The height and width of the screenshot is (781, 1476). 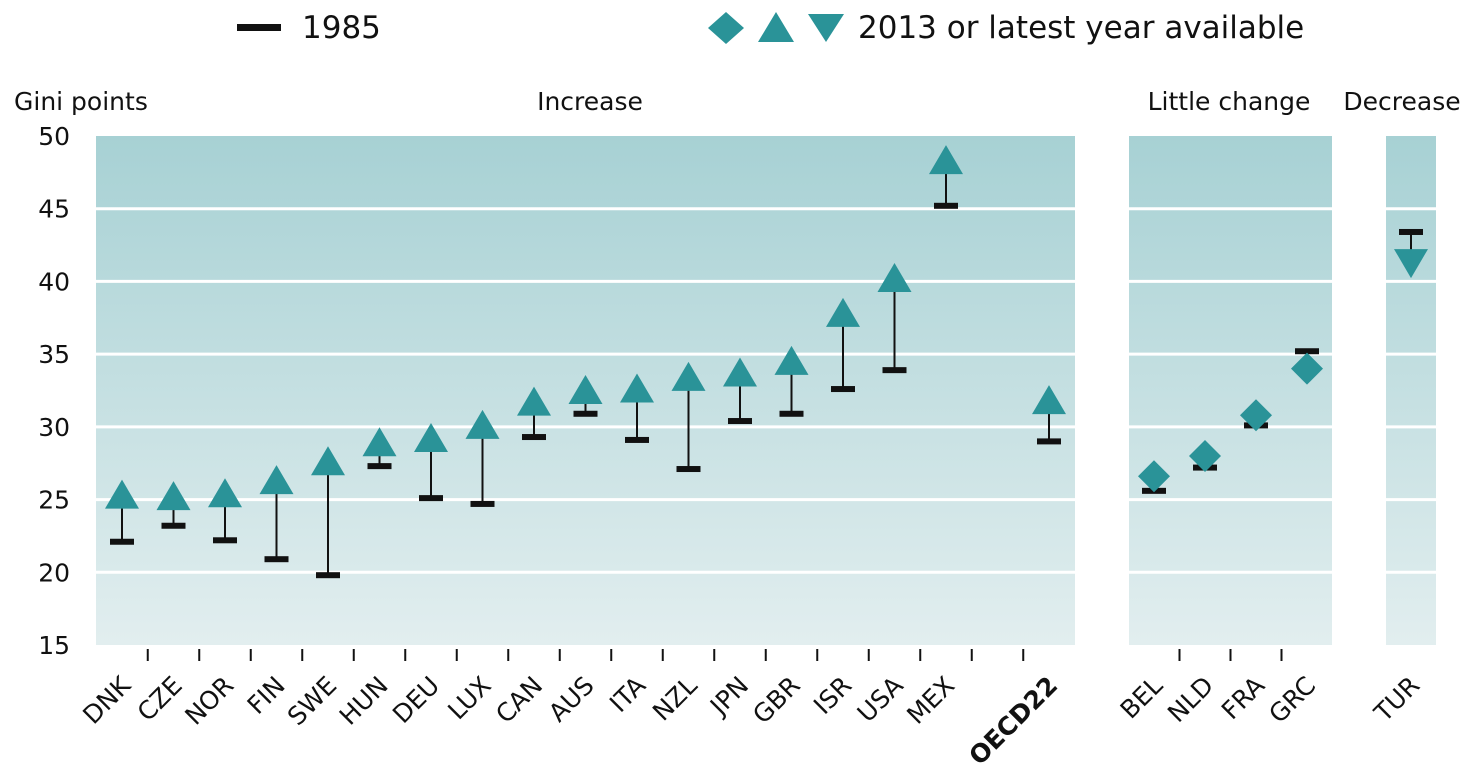 What do you see at coordinates (637, 388) in the screenshot?
I see `point-2013-ita` at bounding box center [637, 388].